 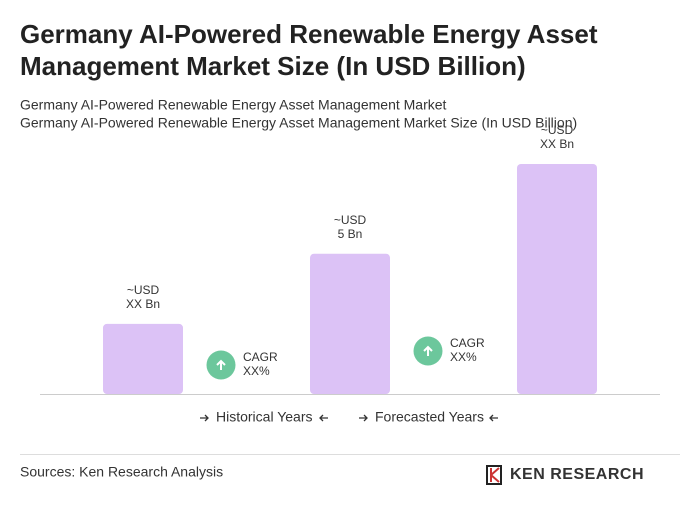 I want to click on legend-label: Forecasted Years, so click(x=429, y=417).